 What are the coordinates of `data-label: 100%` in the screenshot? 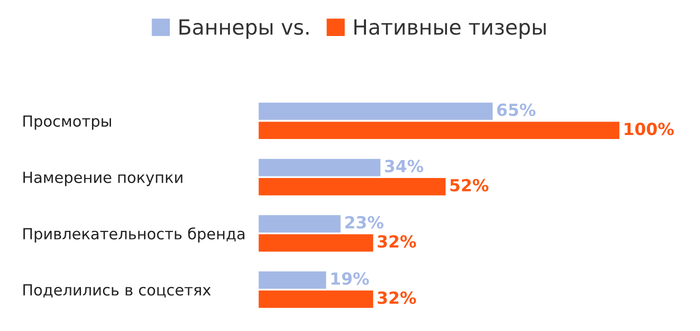 It's located at (649, 129).